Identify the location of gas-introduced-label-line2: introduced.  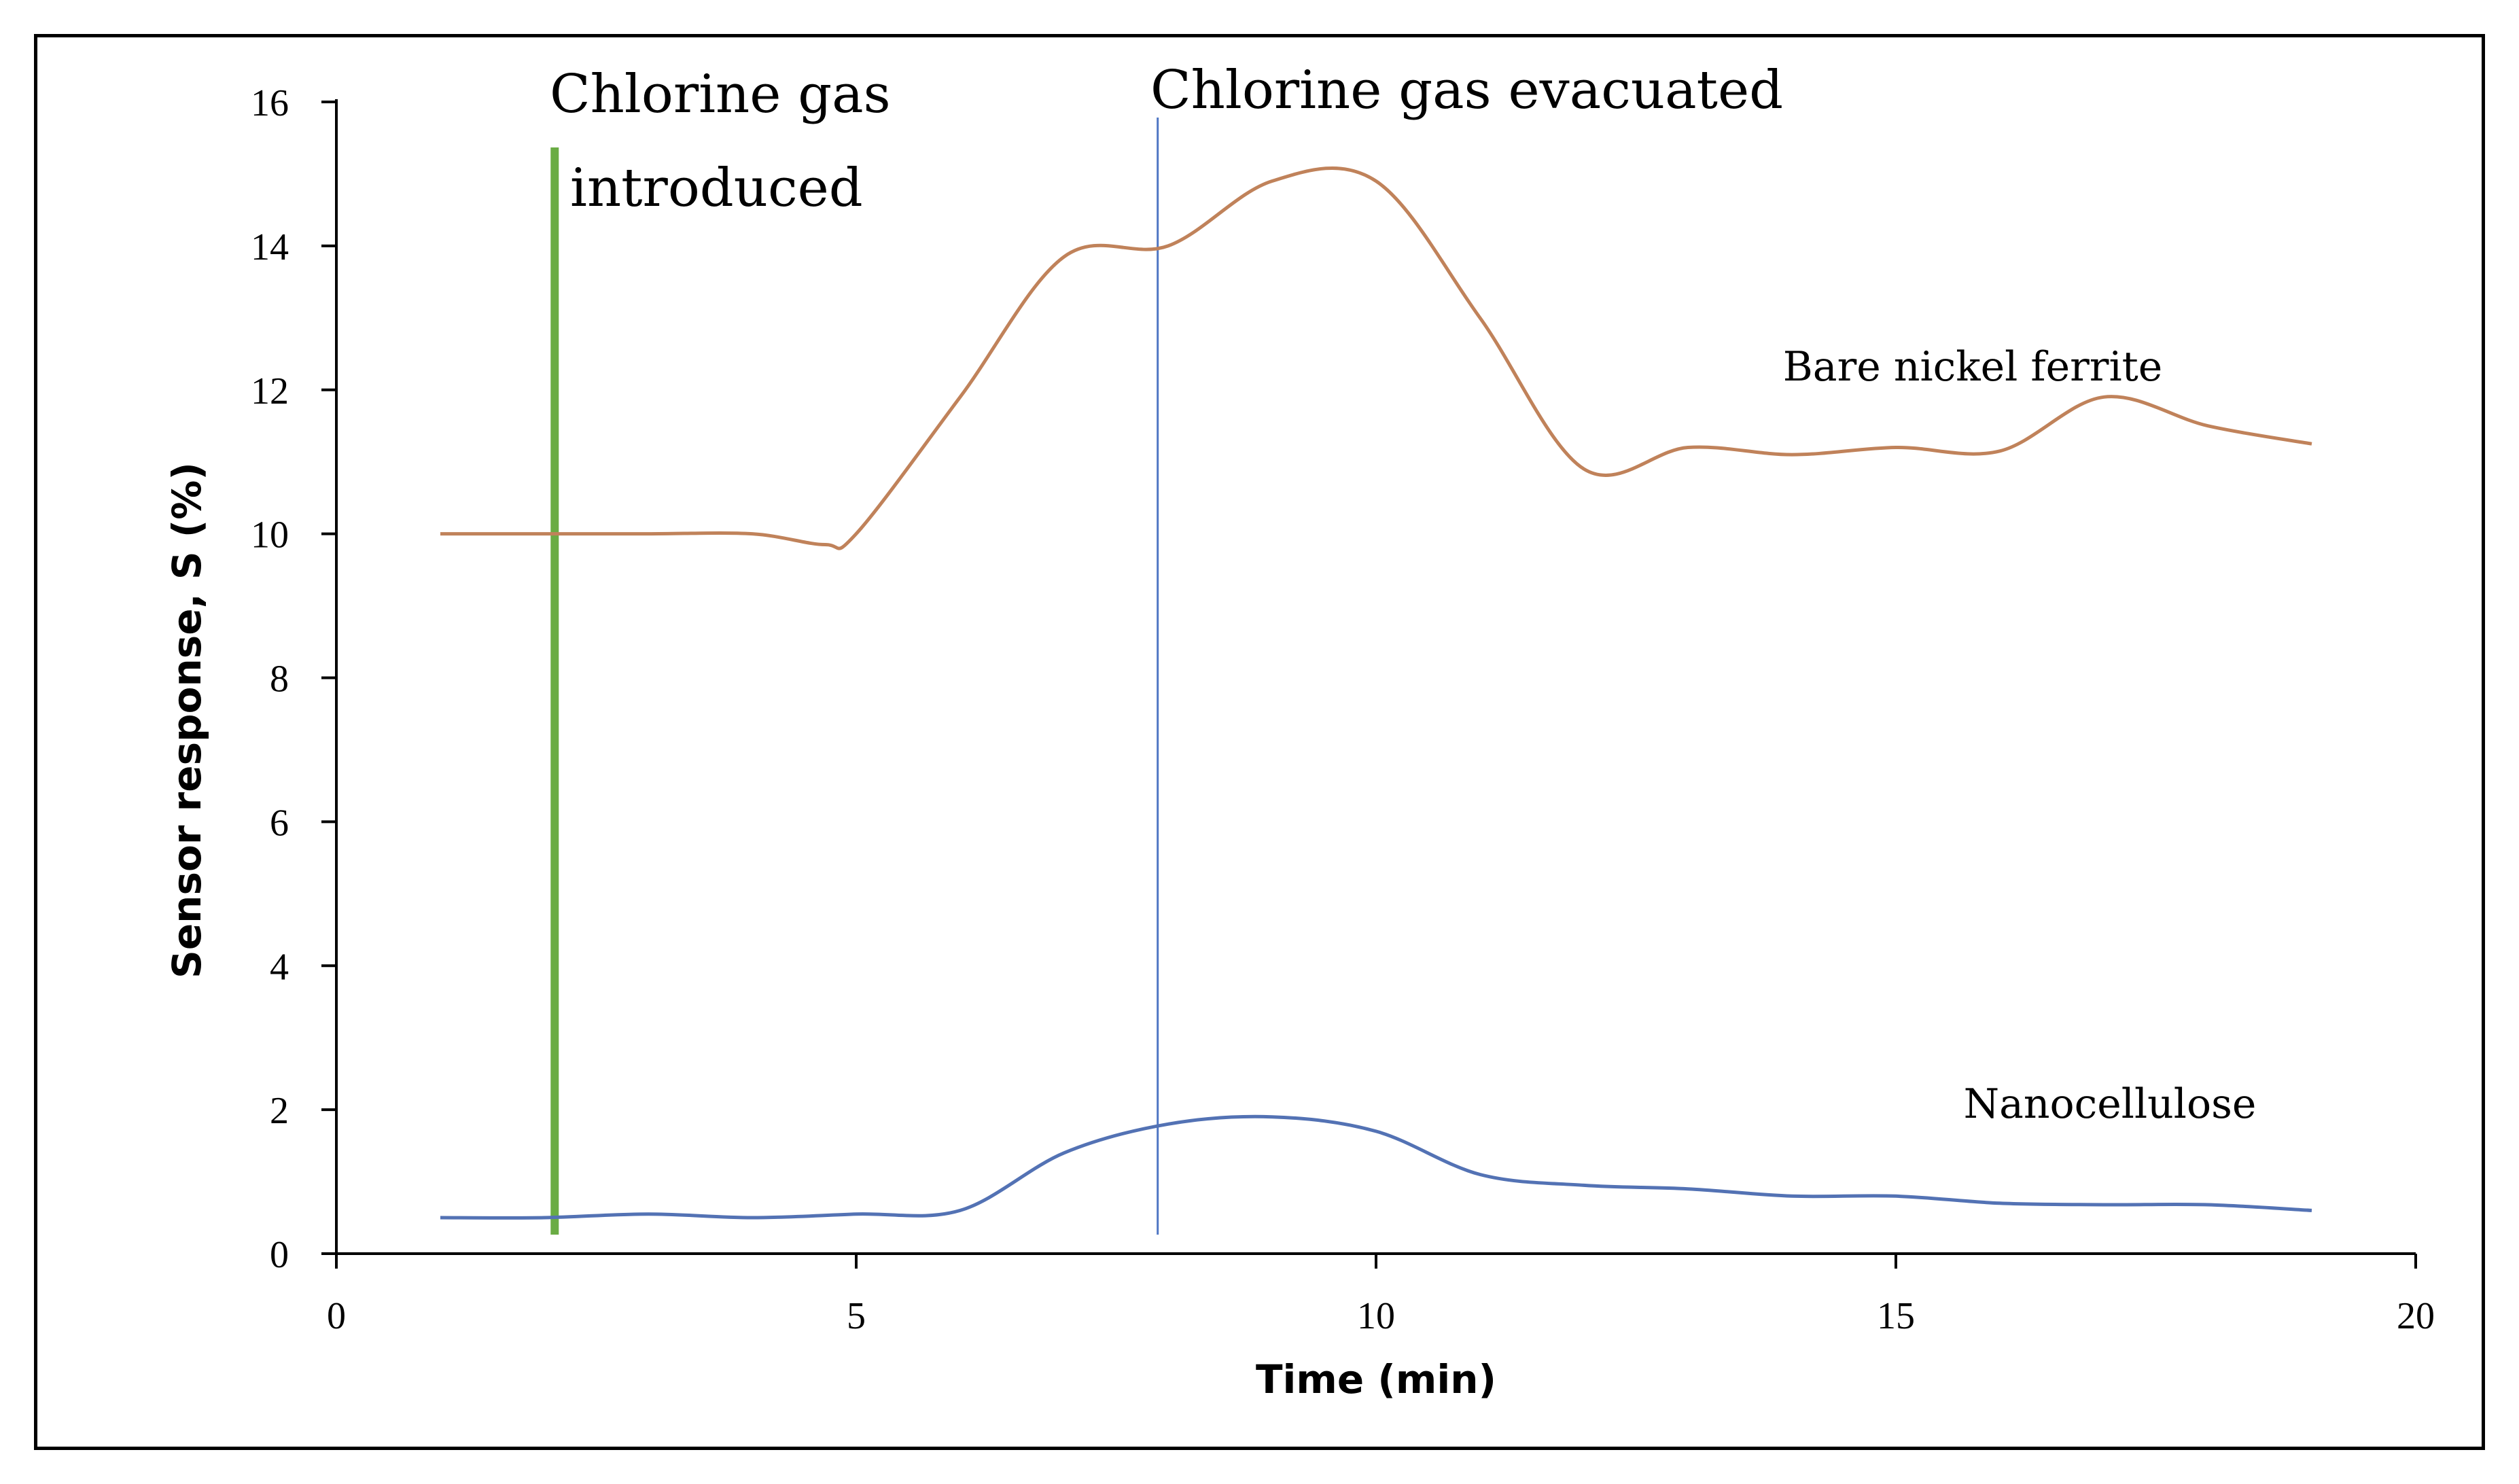
(716, 188).